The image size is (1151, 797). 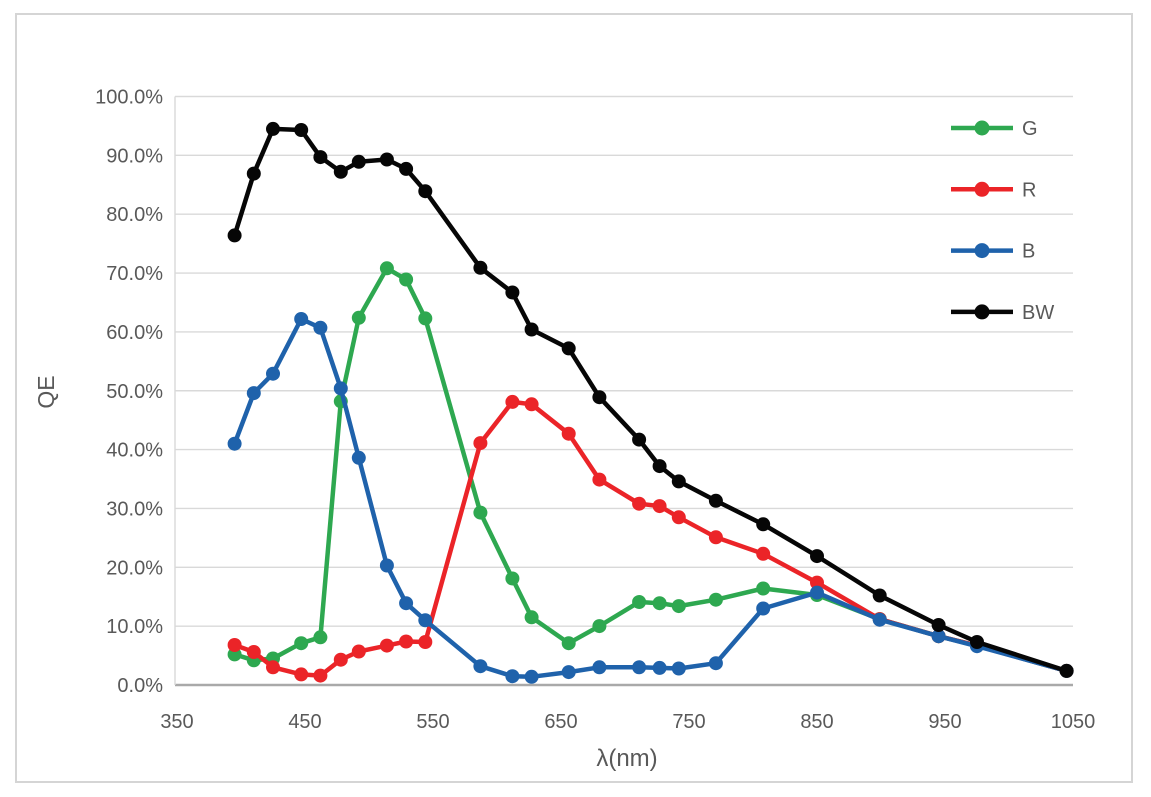 What do you see at coordinates (46, 392) in the screenshot?
I see `y-axis-title: QE` at bounding box center [46, 392].